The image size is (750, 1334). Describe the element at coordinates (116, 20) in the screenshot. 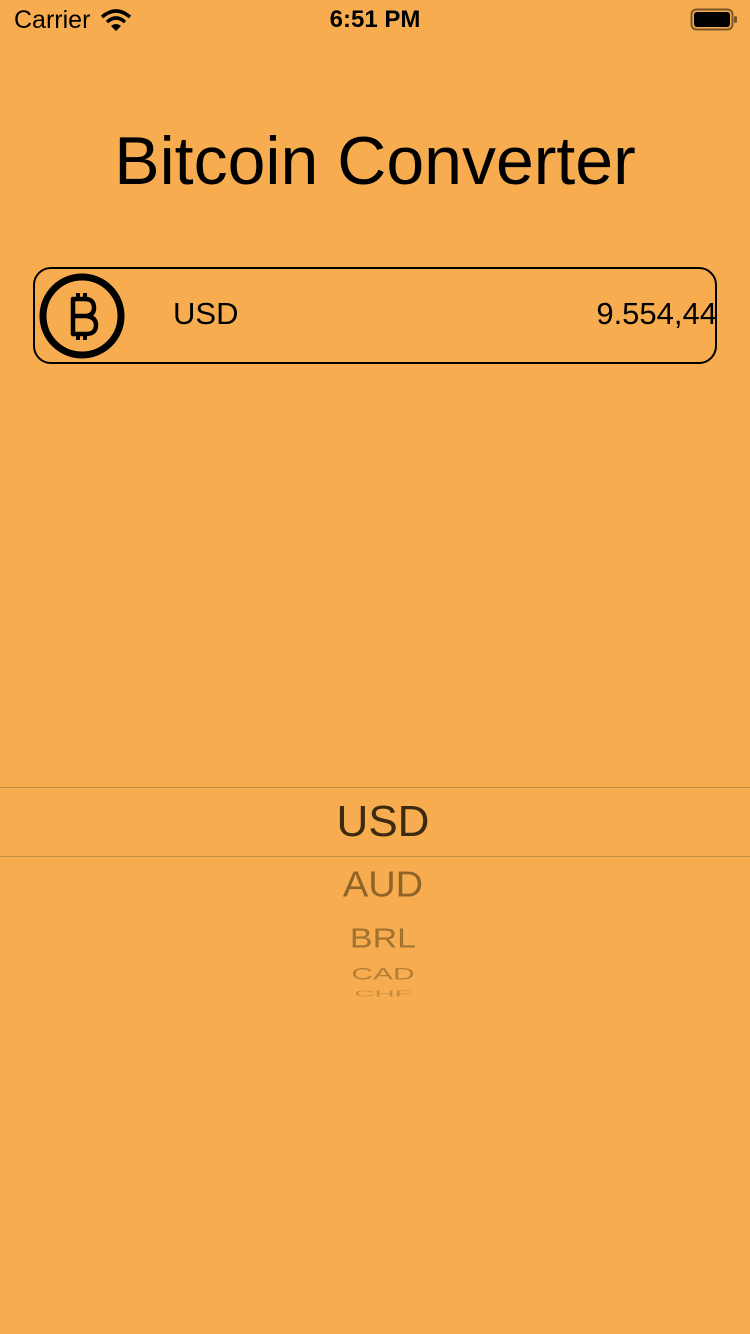

I see `wifi-icon` at that location.